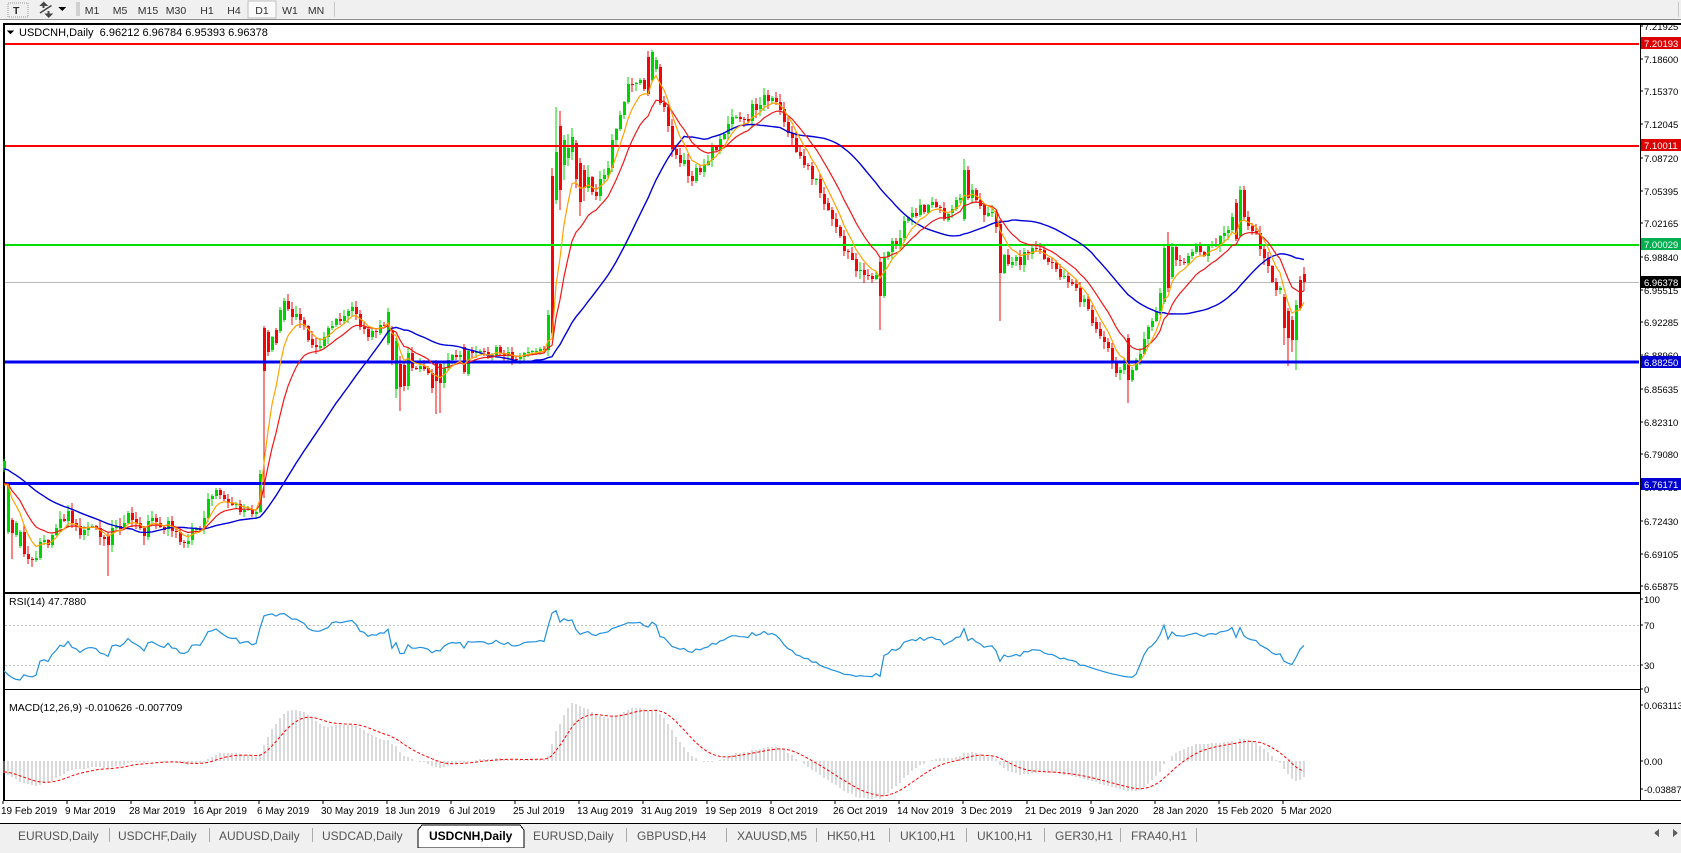 The width and height of the screenshot is (1681, 853). Describe the element at coordinates (1306, 811) in the screenshot. I see `svg-text: 5 Mar 2020` at that location.